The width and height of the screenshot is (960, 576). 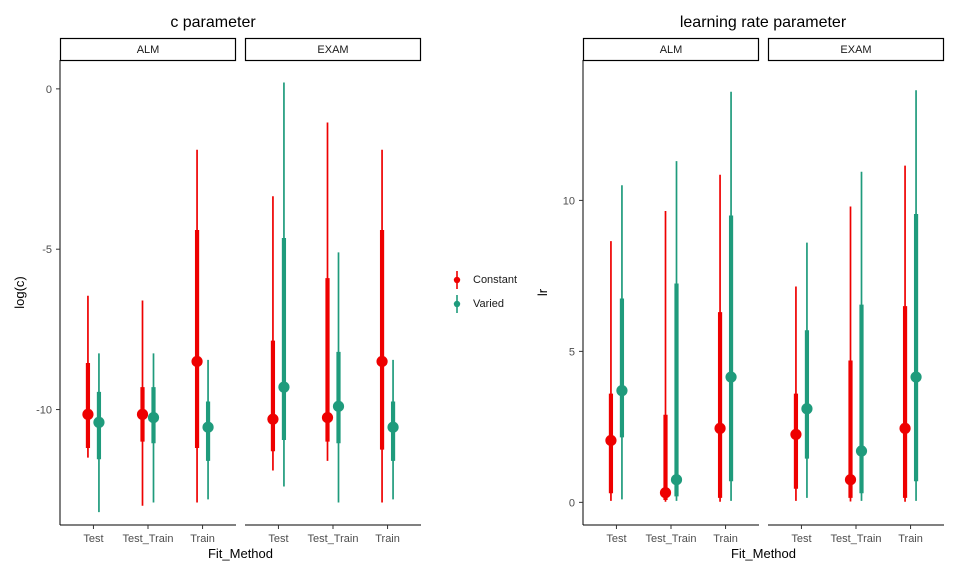 I want to click on legend-item-constant: Constant, so click(x=492, y=282).